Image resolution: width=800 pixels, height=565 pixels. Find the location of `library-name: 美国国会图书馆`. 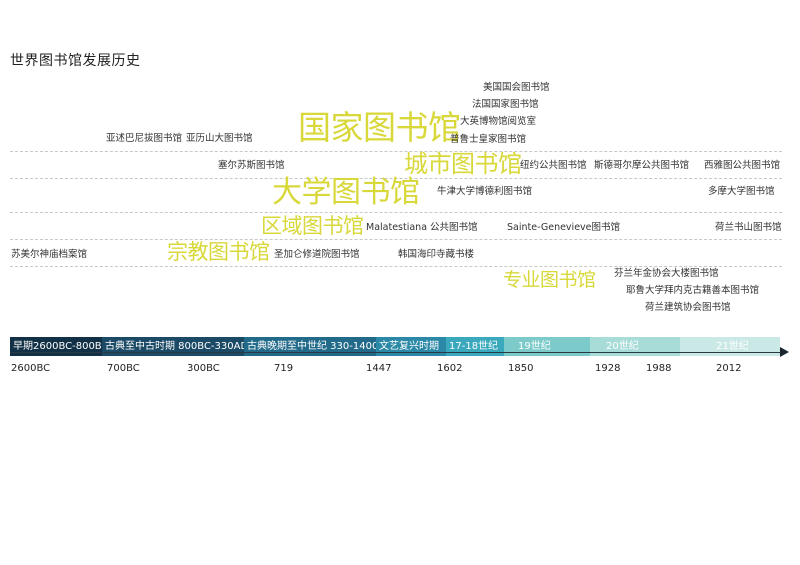

library-name: 美国国会图书馆 is located at coordinates (516, 87).